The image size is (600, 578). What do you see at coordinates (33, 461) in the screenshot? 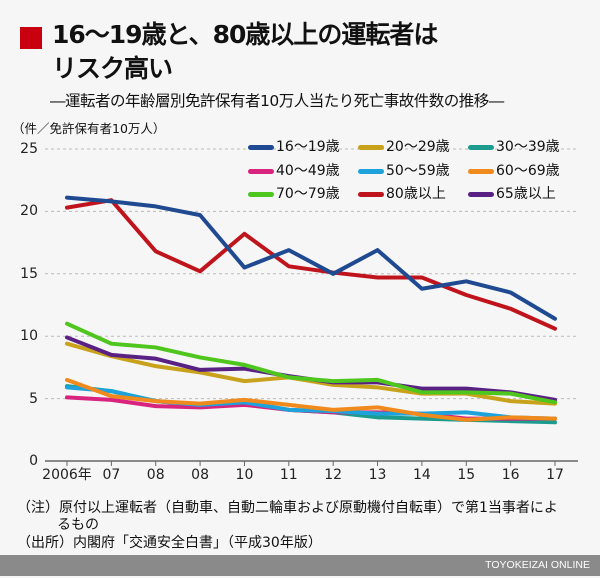
I see `y-tick-label: 0` at bounding box center [33, 461].